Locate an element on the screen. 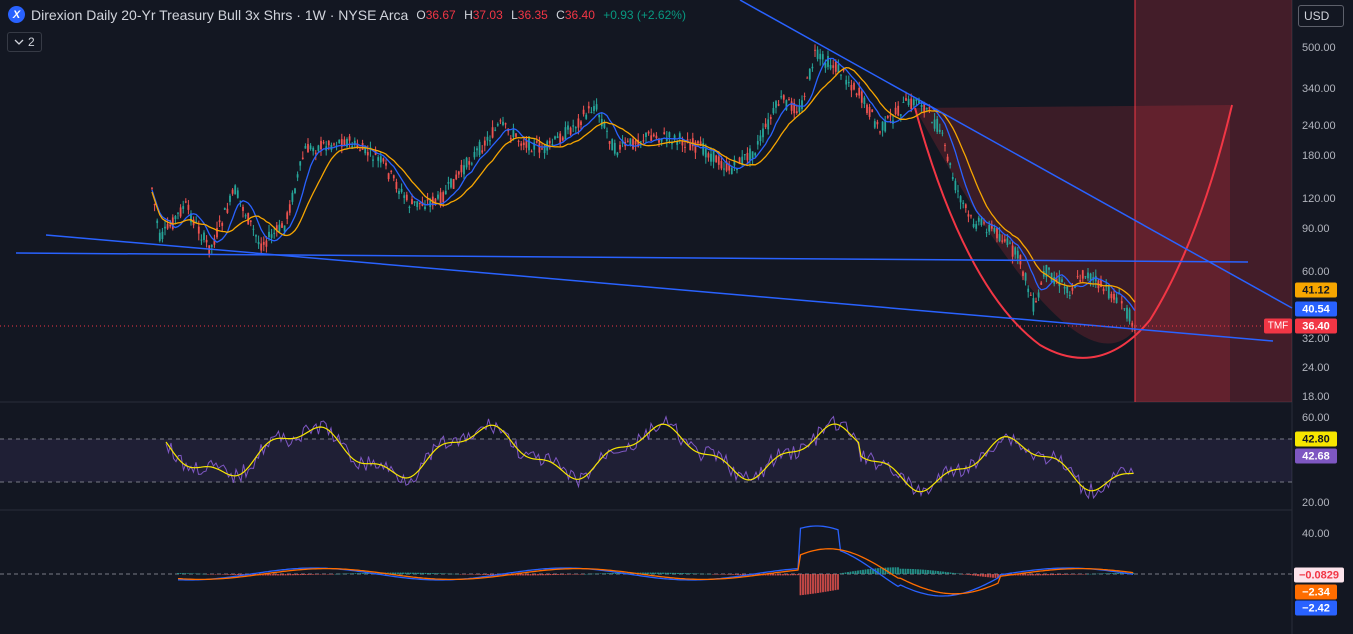  ohlc-open-key: O is located at coordinates (421, 14).